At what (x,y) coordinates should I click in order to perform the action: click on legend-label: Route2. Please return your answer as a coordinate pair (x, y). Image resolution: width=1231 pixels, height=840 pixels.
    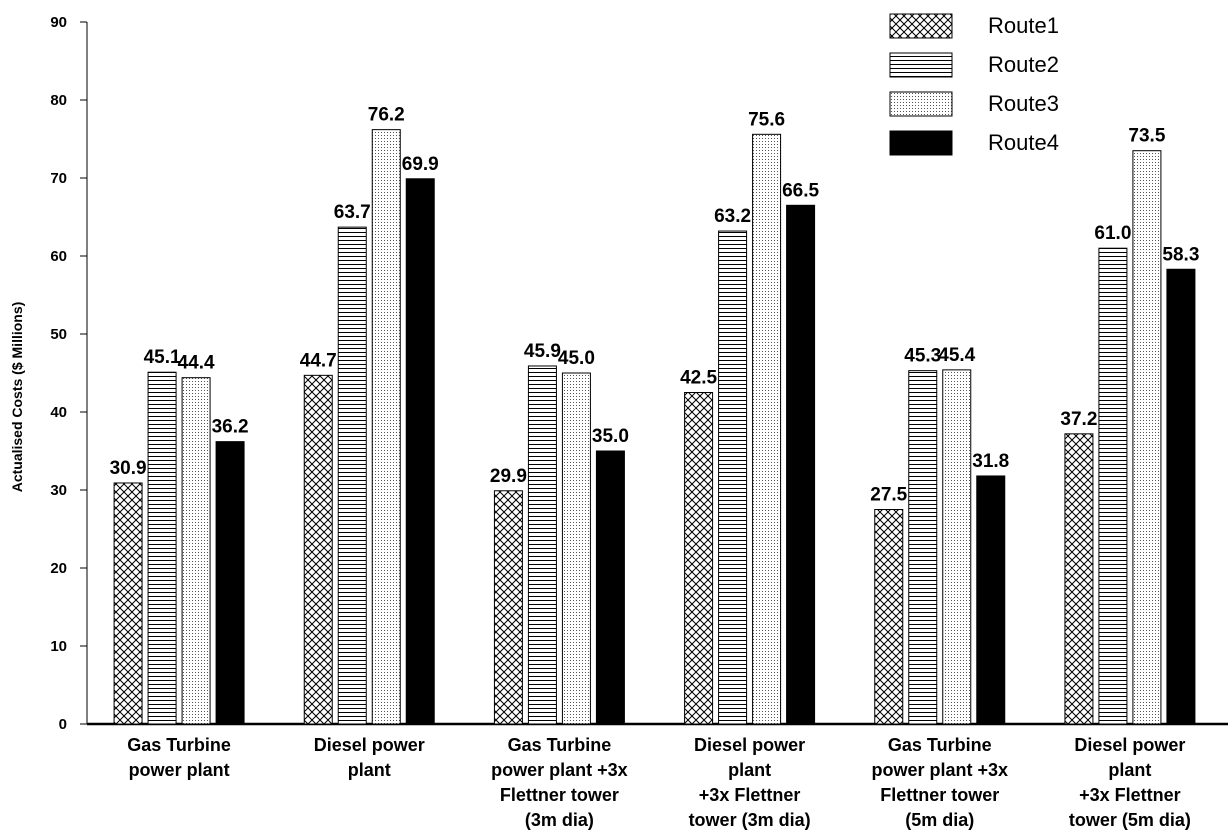
    Looking at the image, I should click on (1023, 64).